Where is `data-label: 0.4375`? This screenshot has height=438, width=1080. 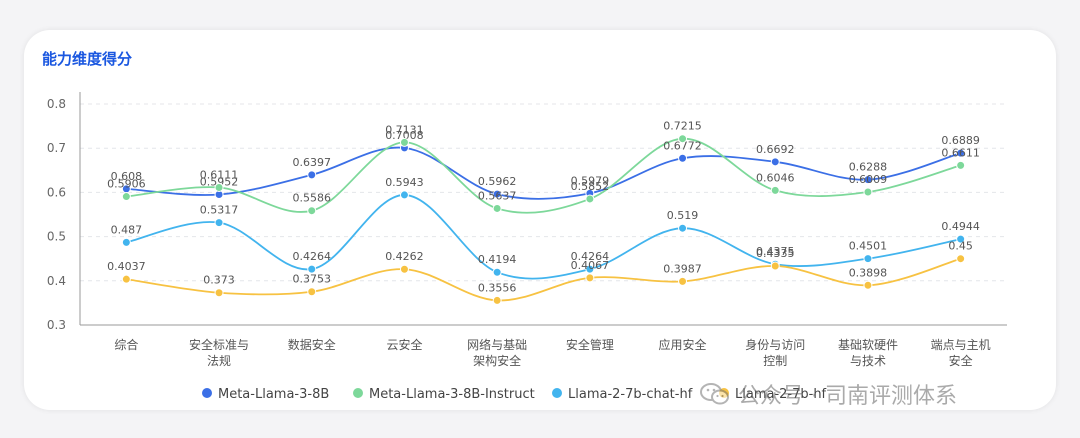 data-label: 0.4375 is located at coordinates (775, 251).